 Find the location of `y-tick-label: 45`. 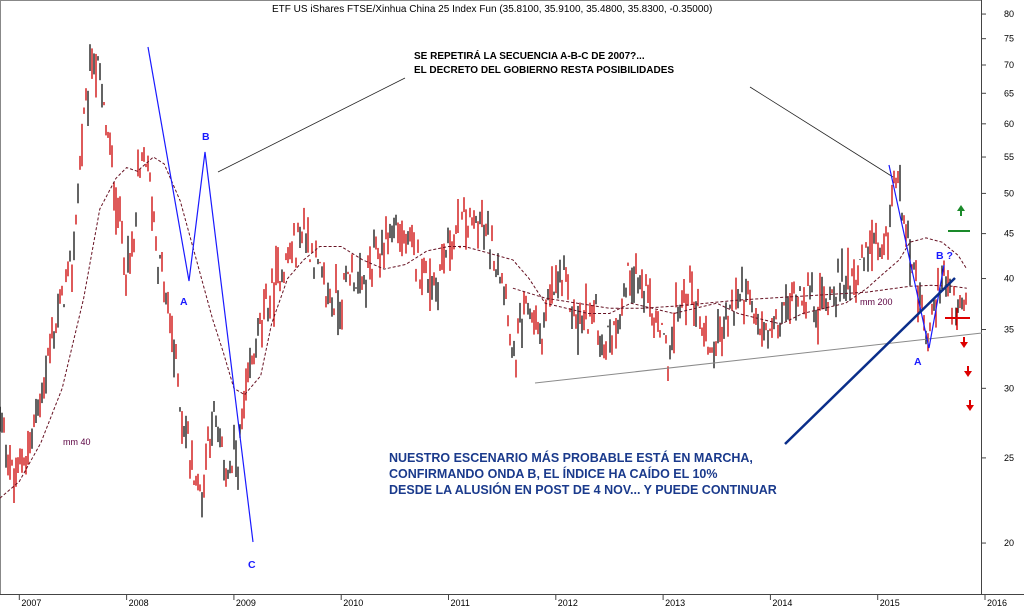

y-tick-label: 45 is located at coordinates (1009, 234).